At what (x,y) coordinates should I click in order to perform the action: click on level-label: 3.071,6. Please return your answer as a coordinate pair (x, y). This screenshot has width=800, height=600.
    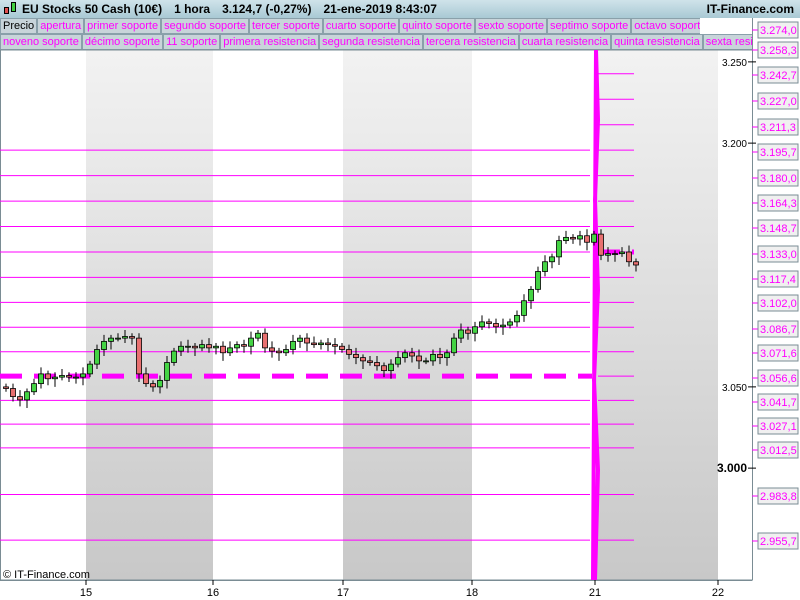
    Looking at the image, I should click on (778, 354).